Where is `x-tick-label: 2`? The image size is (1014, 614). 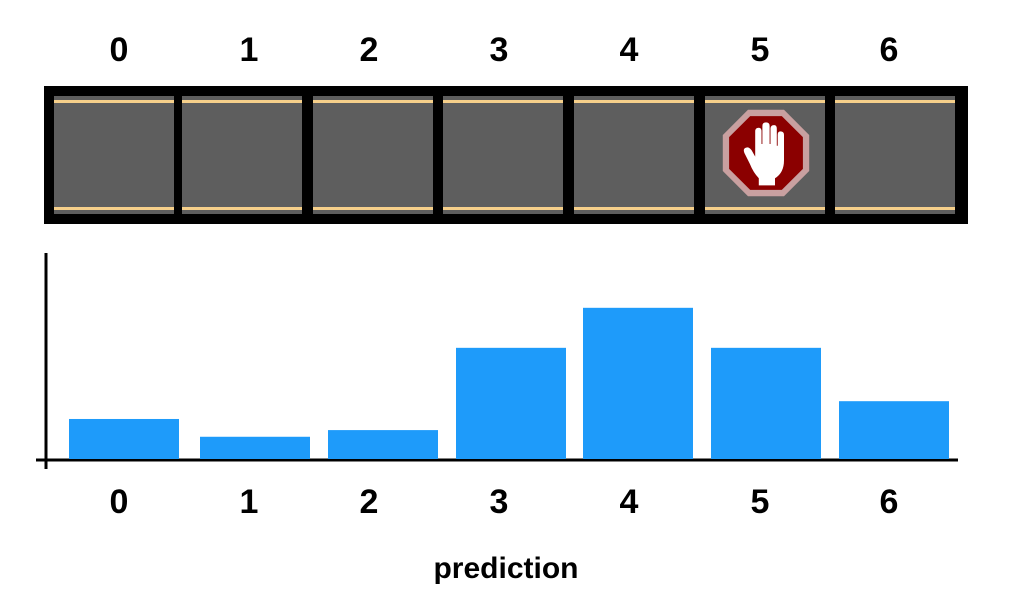 x-tick-label: 2 is located at coordinates (369, 502).